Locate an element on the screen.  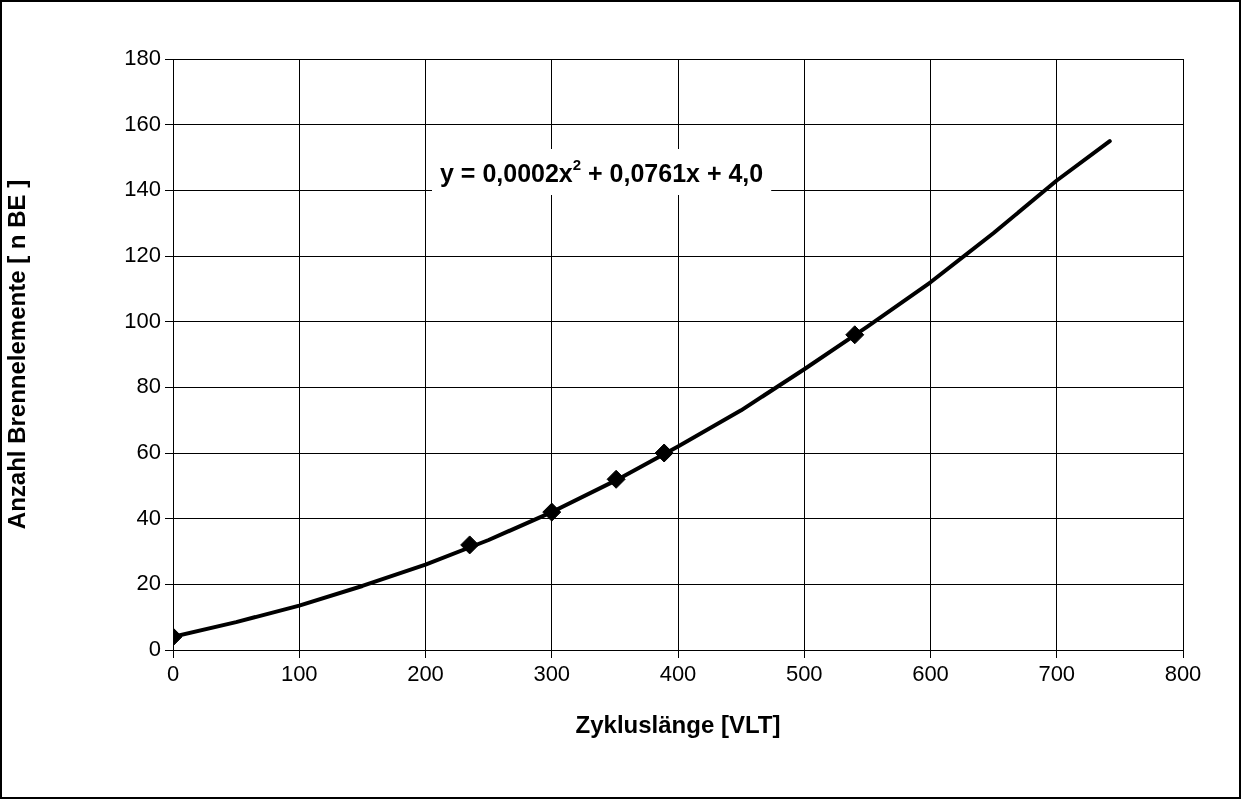
x-tick-label: 0 is located at coordinates (173, 674).